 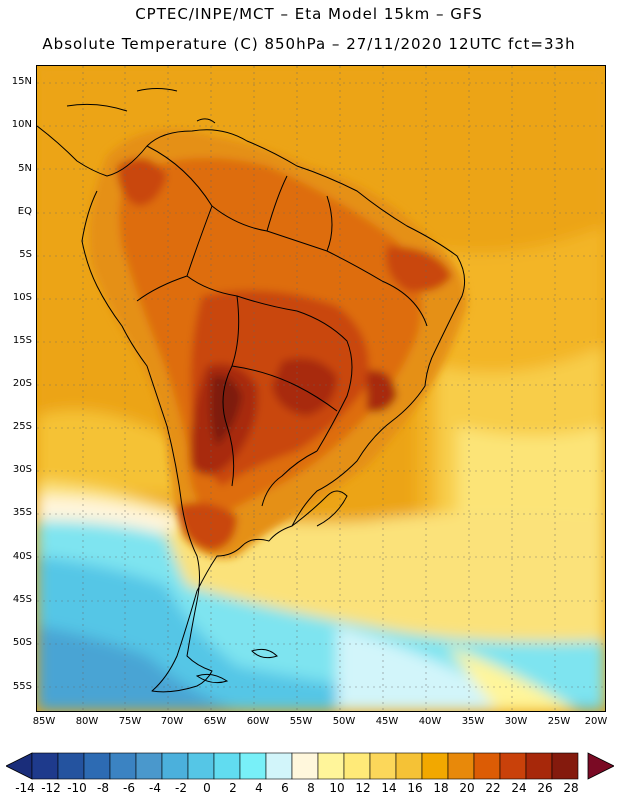 I want to click on lon-label-80w: 80W, so click(x=87, y=721).